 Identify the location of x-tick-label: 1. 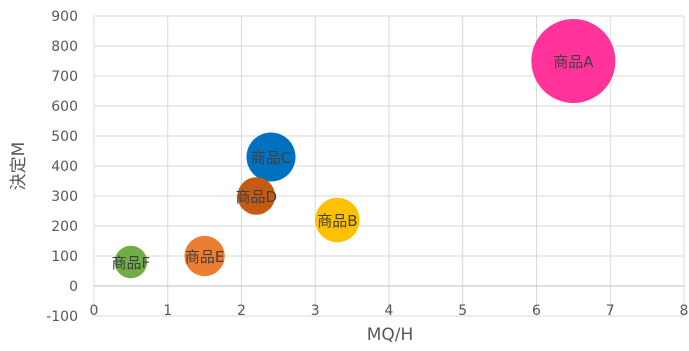
(167, 311).